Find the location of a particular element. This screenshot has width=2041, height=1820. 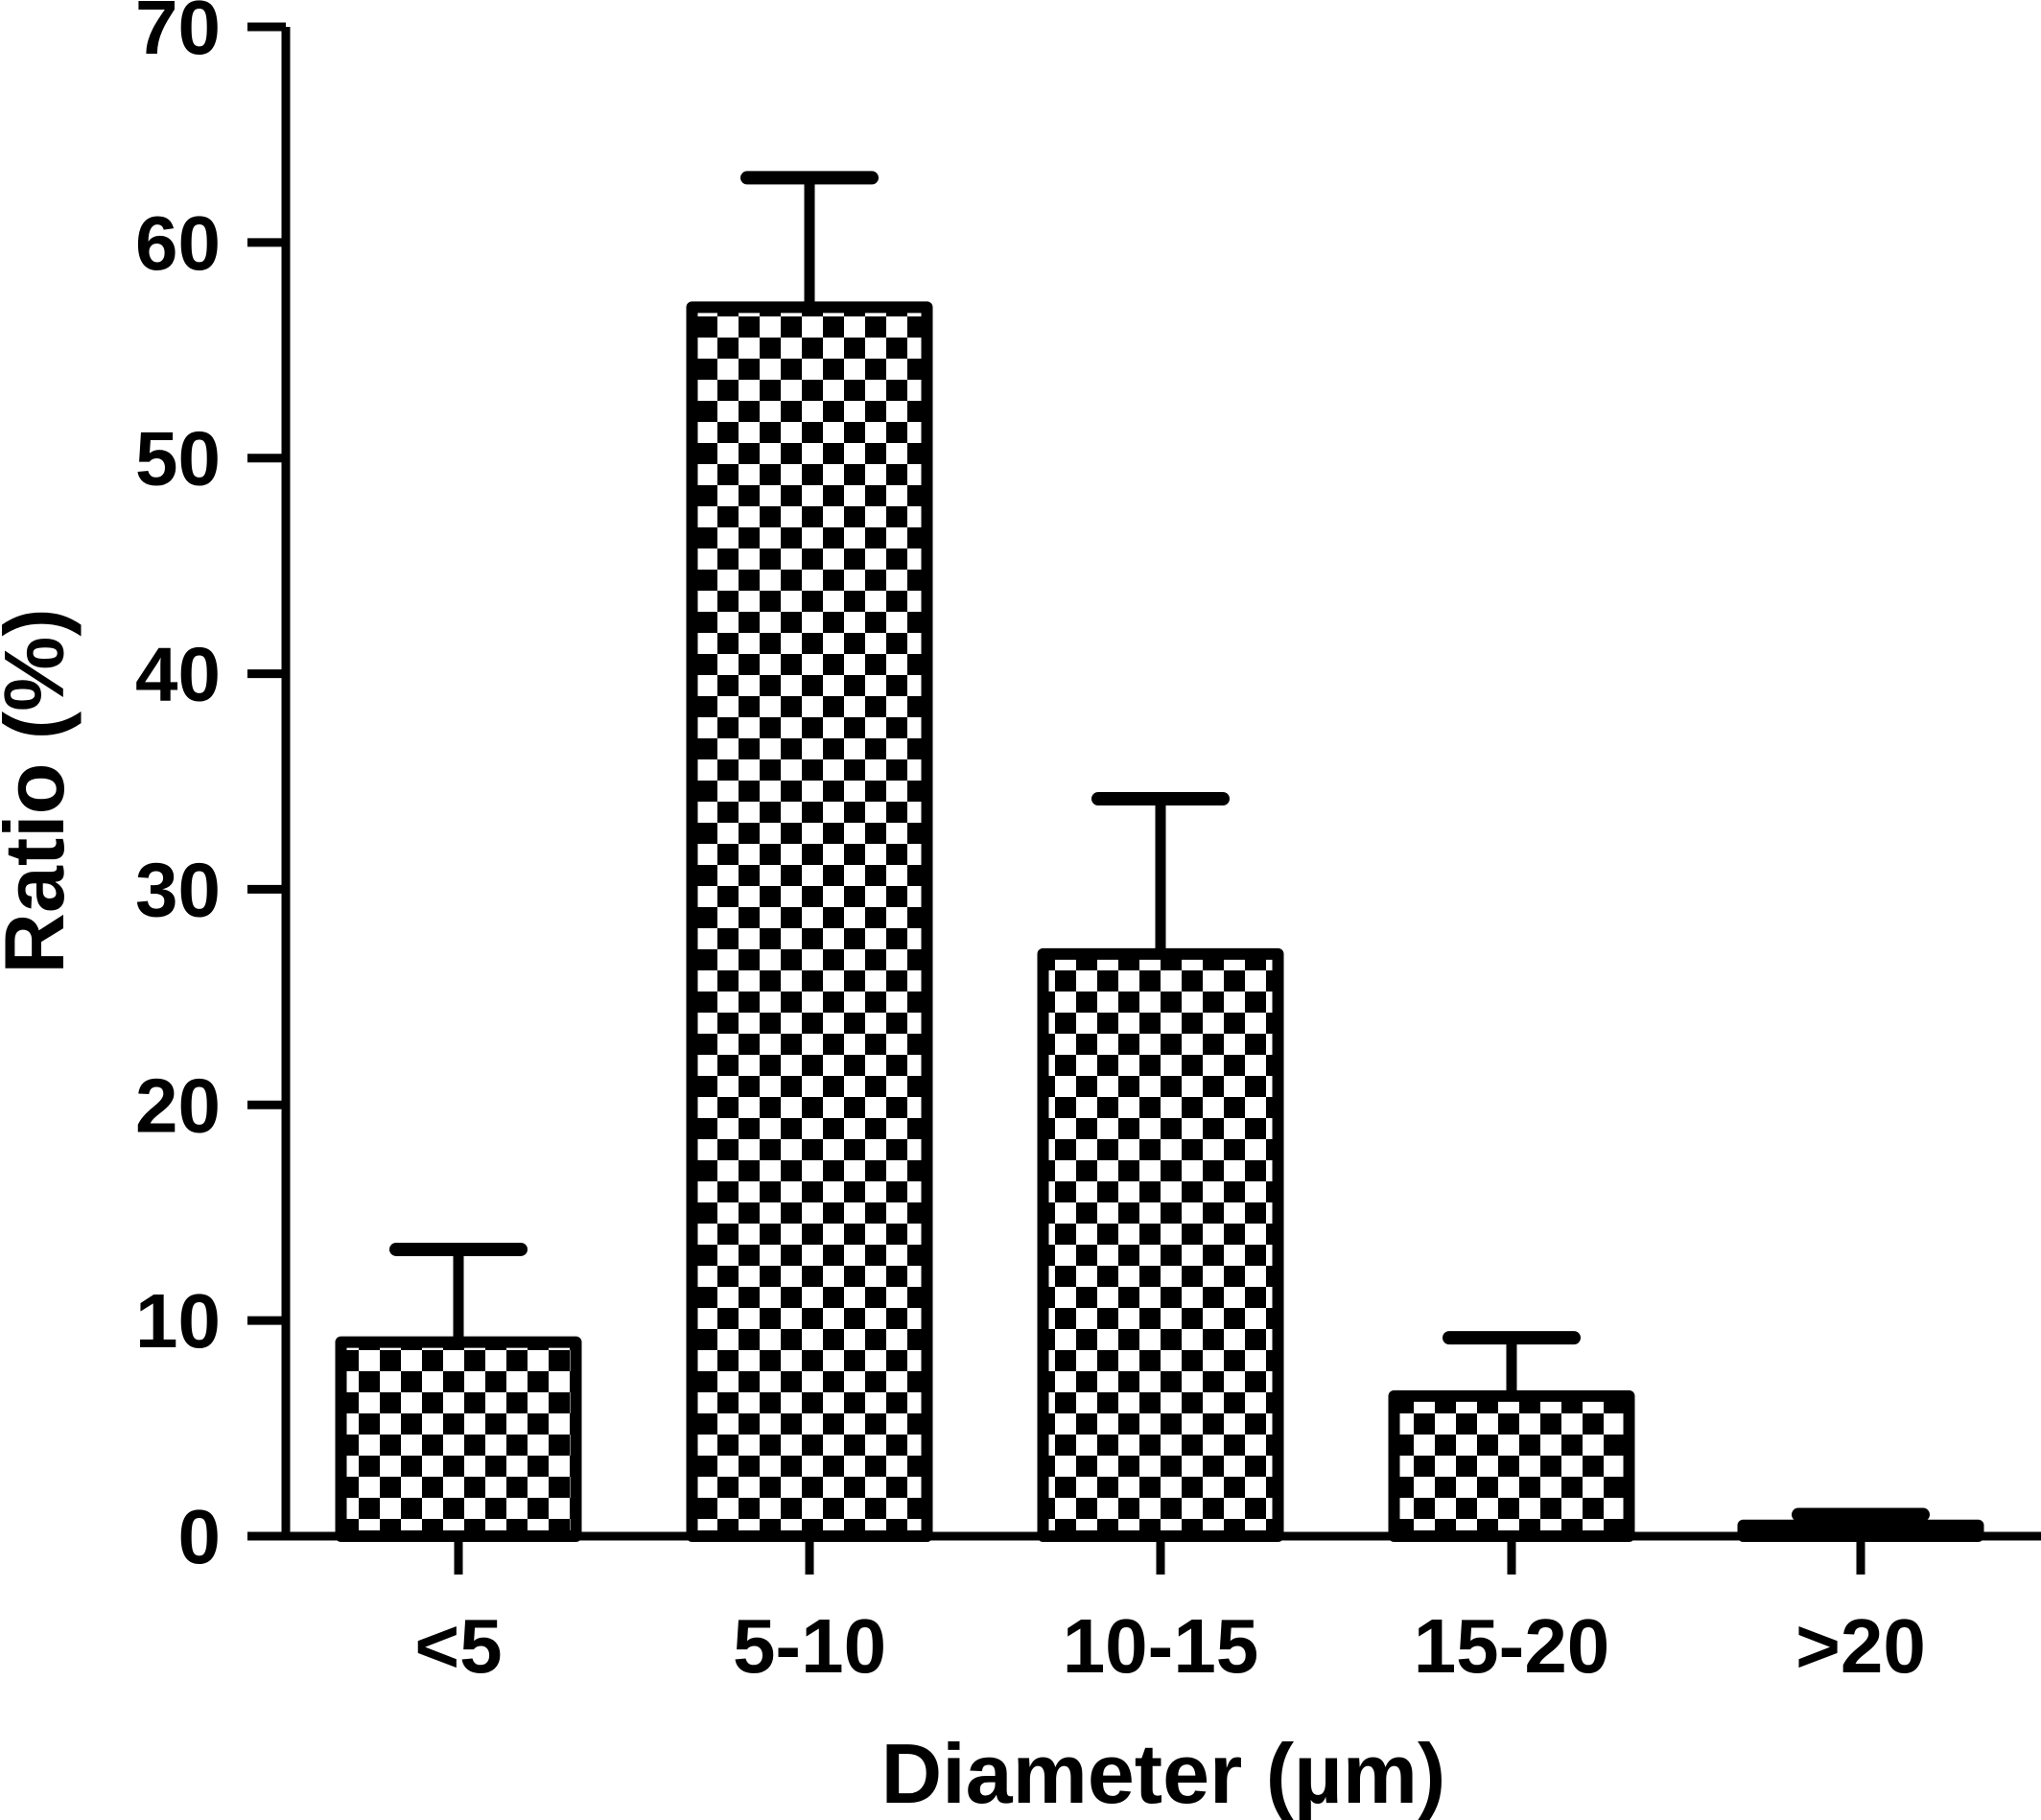

y-tick-label: 10 is located at coordinates (178, 1321).